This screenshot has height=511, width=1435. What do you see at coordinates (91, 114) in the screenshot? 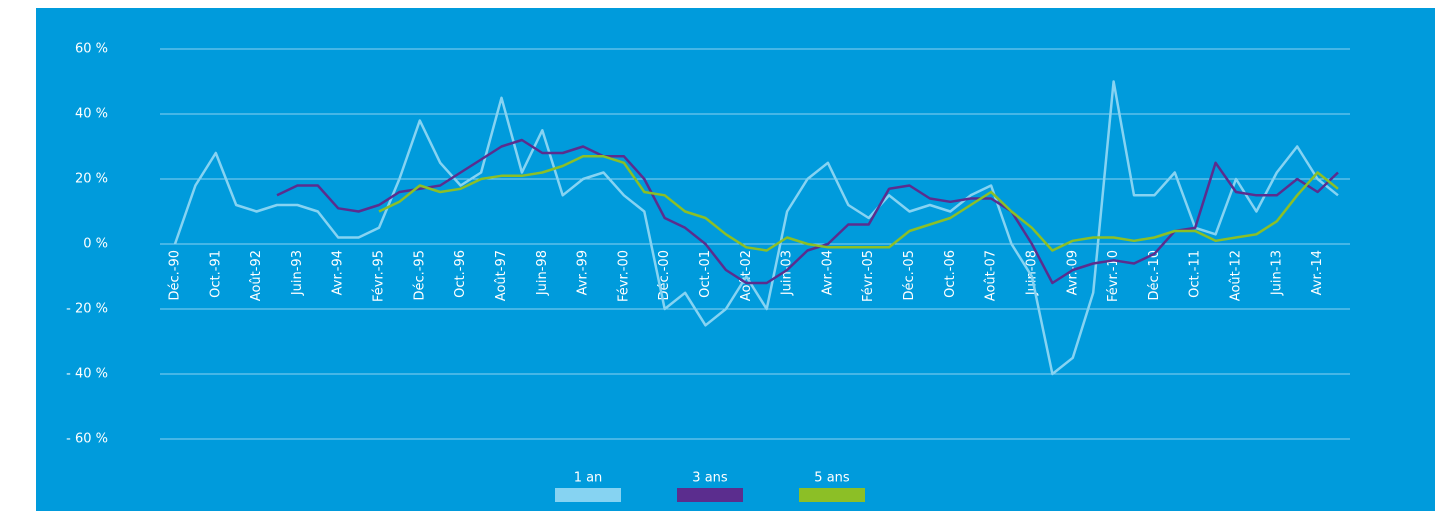
I see `y-tick-label: 40 %` at bounding box center [91, 114].